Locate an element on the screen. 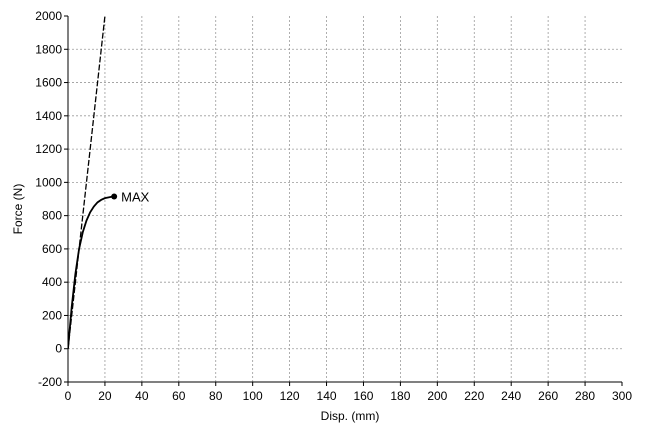 The width and height of the screenshot is (646, 427). x-tick-label: 220 is located at coordinates (474, 396).